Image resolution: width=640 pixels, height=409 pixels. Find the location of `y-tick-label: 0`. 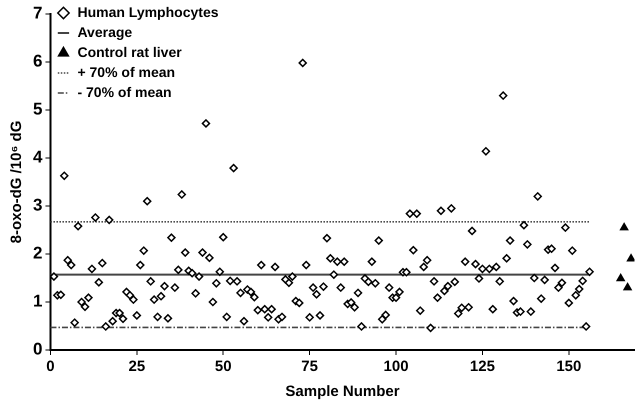

y-tick-label: 0 is located at coordinates (37, 349).